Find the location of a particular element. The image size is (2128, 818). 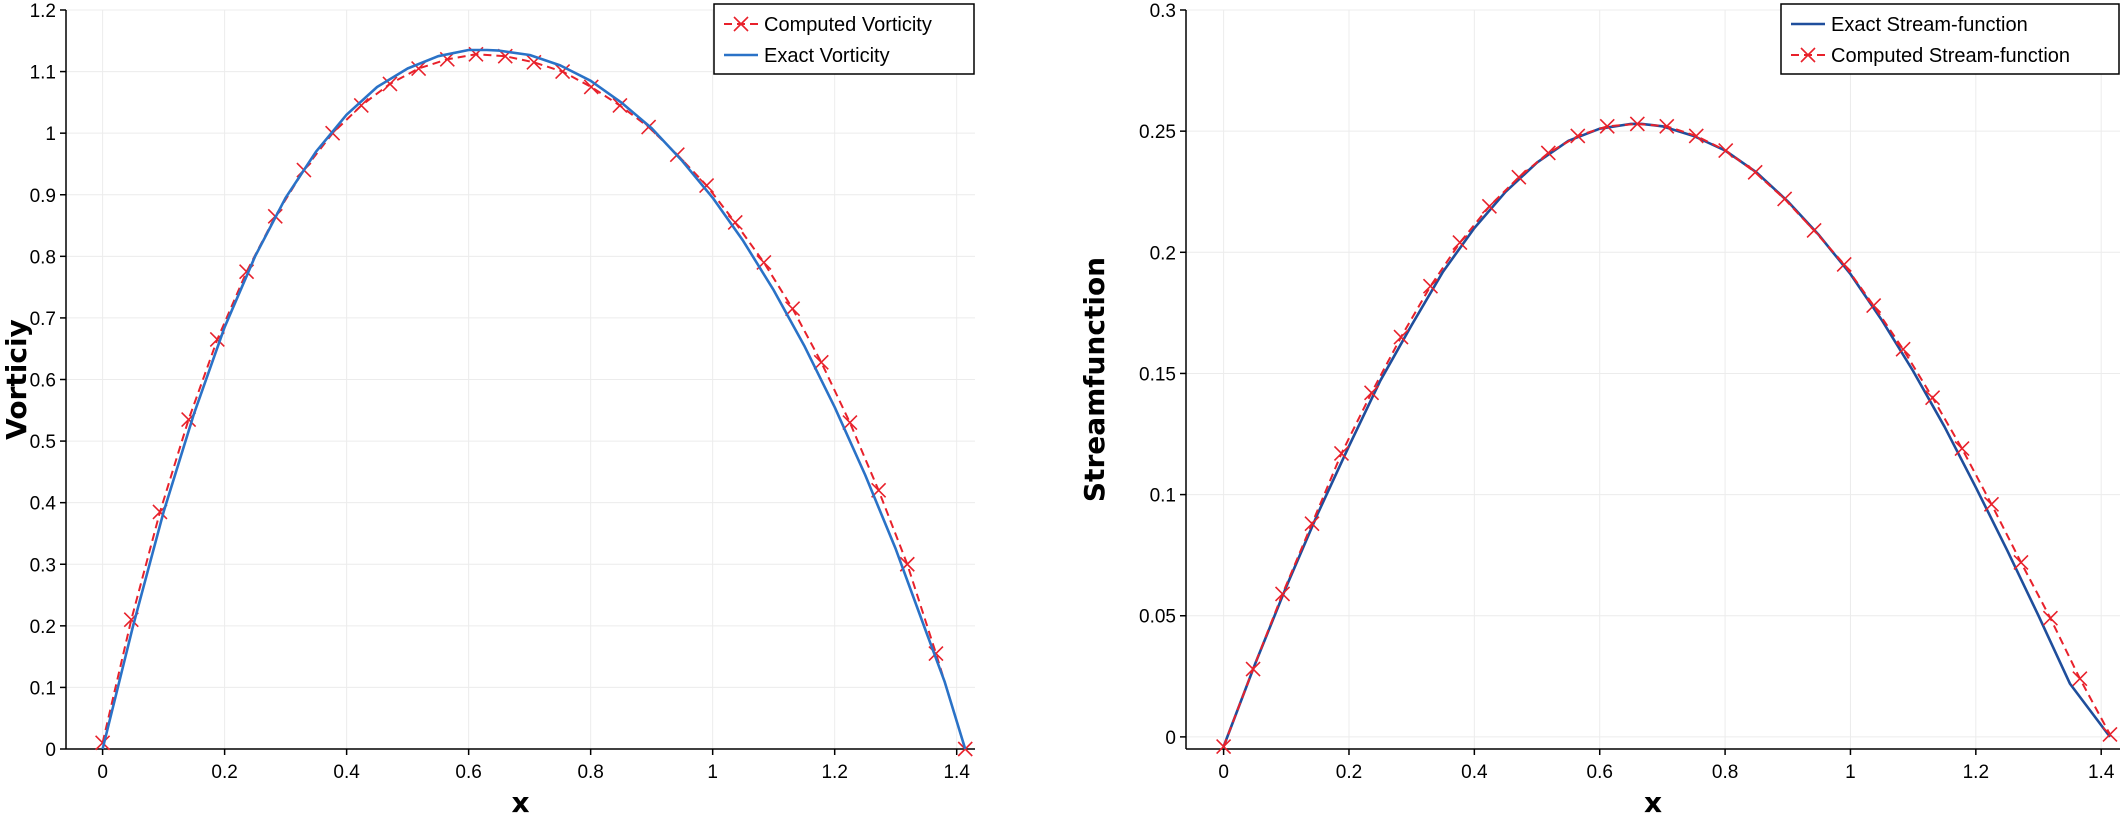

y-tick-label: 0.6 is located at coordinates (43, 381).